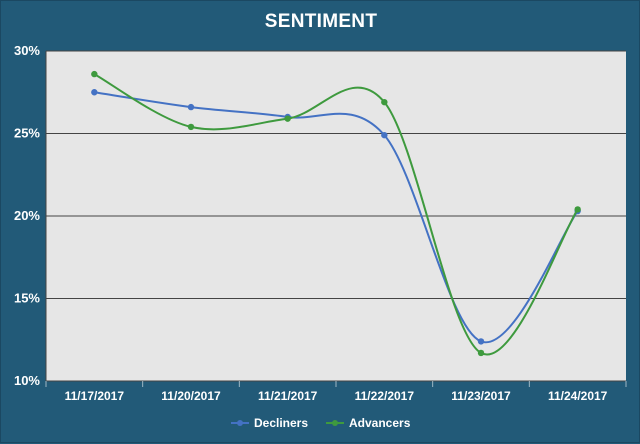  What do you see at coordinates (27, 133) in the screenshot?
I see `y-tick-label: 25%` at bounding box center [27, 133].